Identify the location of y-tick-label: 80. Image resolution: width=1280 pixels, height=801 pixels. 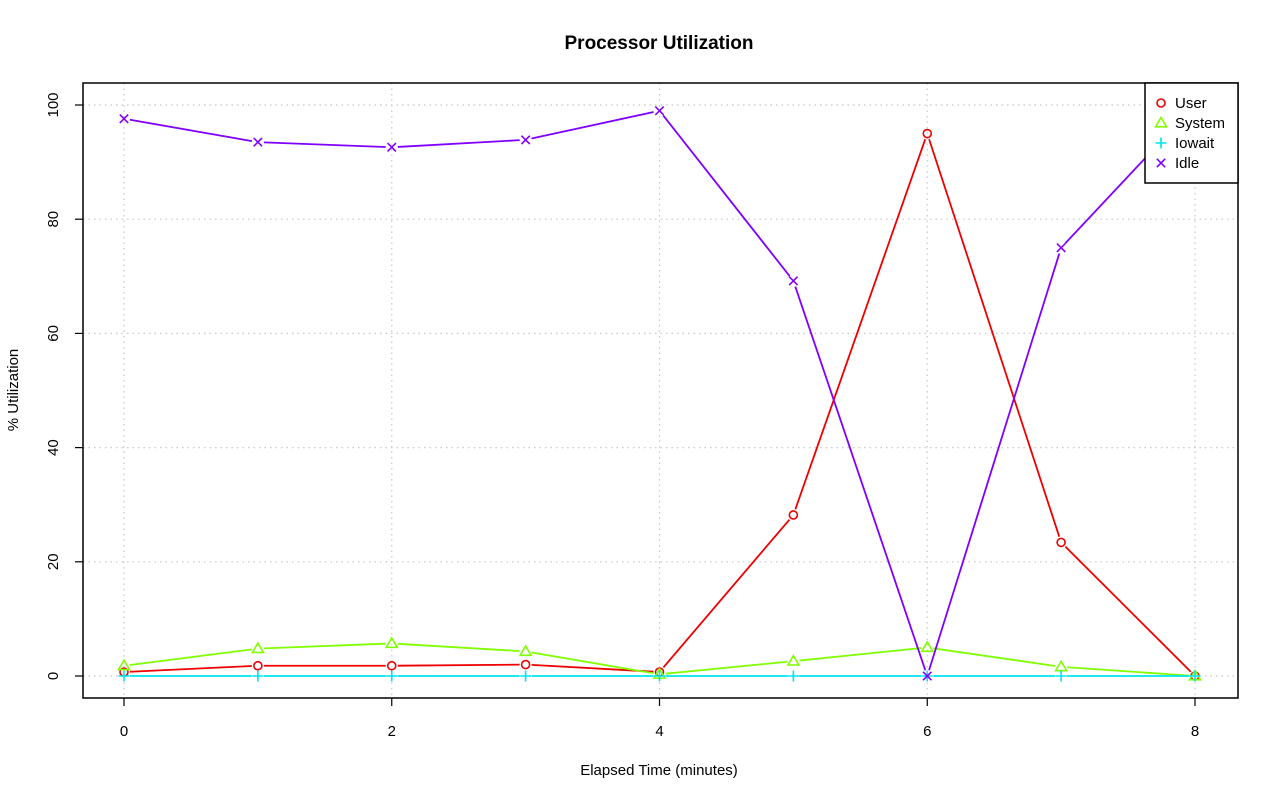
(53, 219).